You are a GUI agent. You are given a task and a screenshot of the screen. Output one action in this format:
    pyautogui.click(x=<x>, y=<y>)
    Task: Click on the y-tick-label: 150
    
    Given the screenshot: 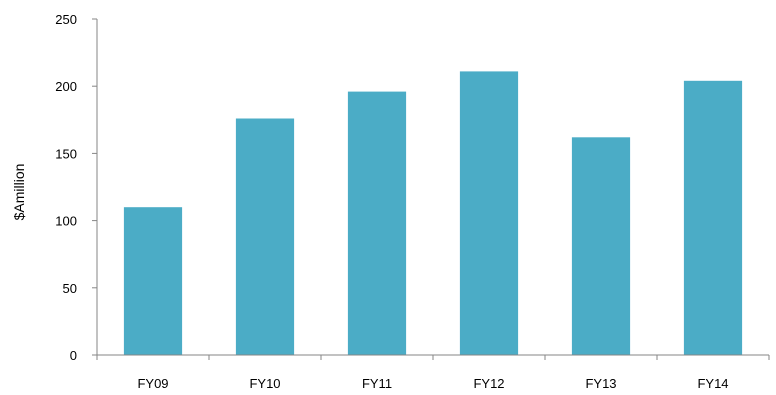 What is the action you would take?
    pyautogui.click(x=66, y=153)
    